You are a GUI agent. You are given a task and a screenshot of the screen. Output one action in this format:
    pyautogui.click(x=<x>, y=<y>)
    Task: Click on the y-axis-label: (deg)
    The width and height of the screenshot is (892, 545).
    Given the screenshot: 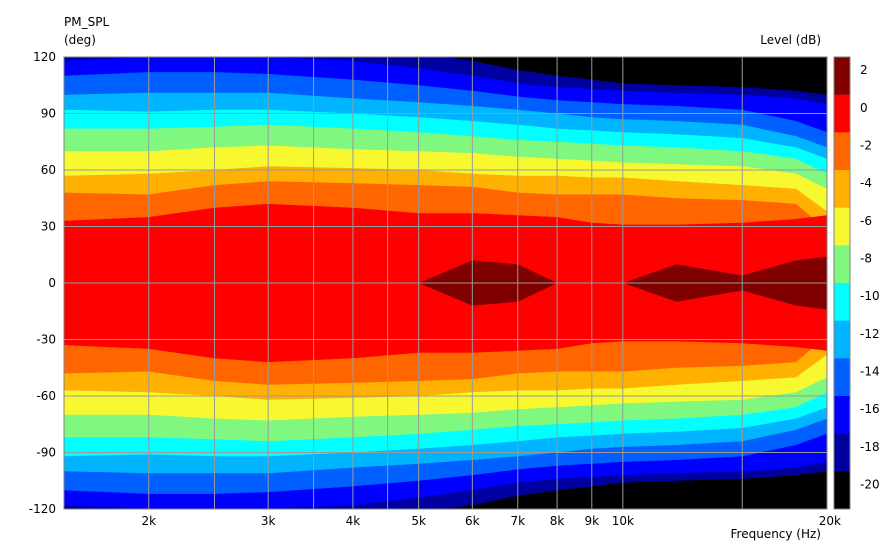 What is the action you would take?
    pyautogui.click(x=80, y=40)
    